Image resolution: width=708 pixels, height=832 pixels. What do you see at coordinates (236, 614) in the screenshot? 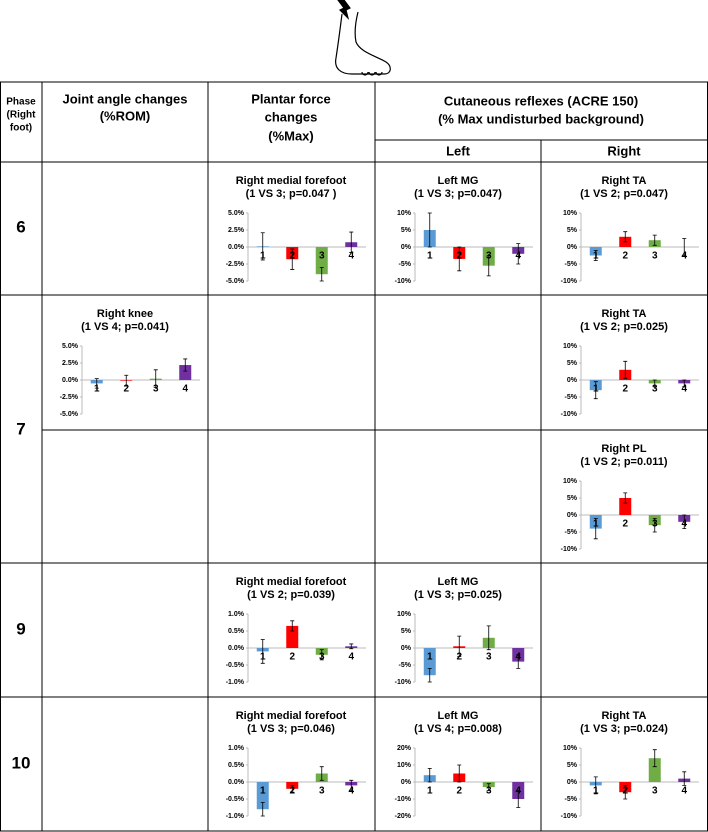
I see `y-tick-label: 1.0%` at bounding box center [236, 614].